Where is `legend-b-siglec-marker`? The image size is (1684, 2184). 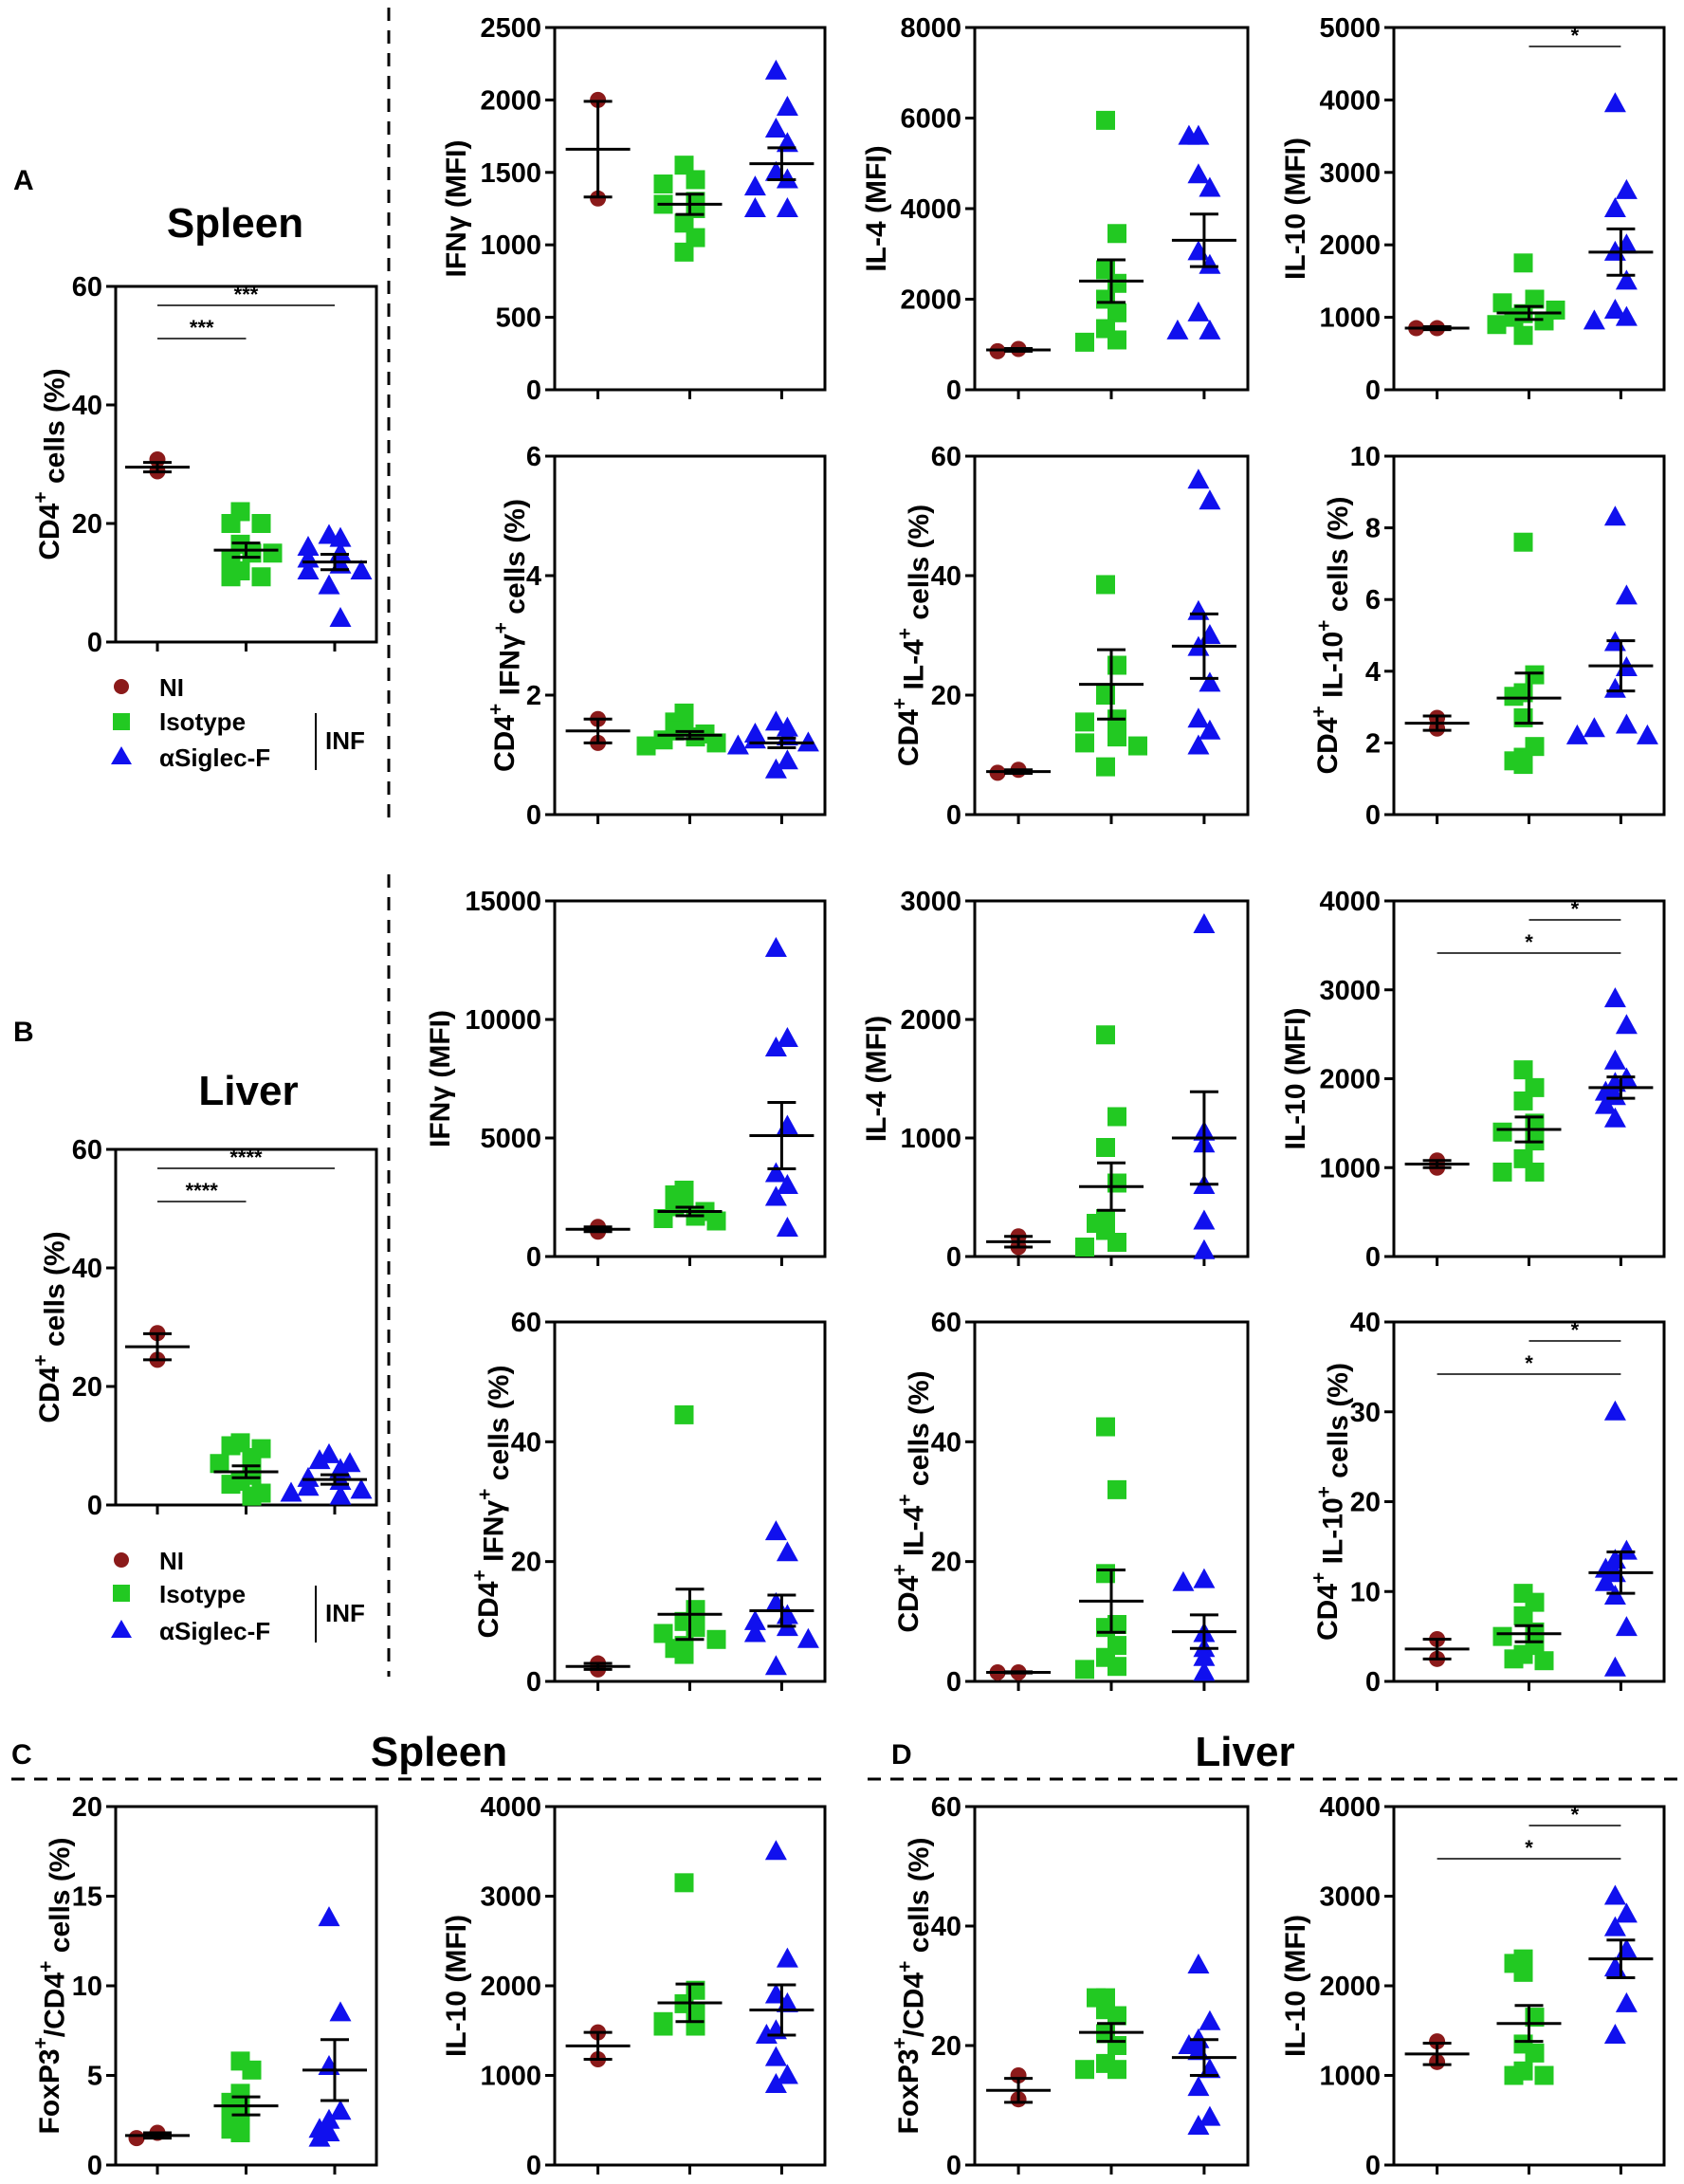 legend-b-siglec-marker is located at coordinates (121, 1629).